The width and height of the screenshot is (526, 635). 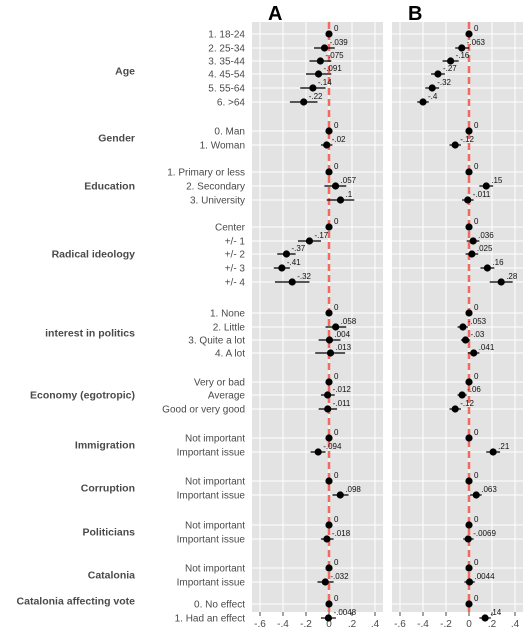 What do you see at coordinates (82, 396) in the screenshot?
I see `group-label: Economy (egotropic)` at bounding box center [82, 396].